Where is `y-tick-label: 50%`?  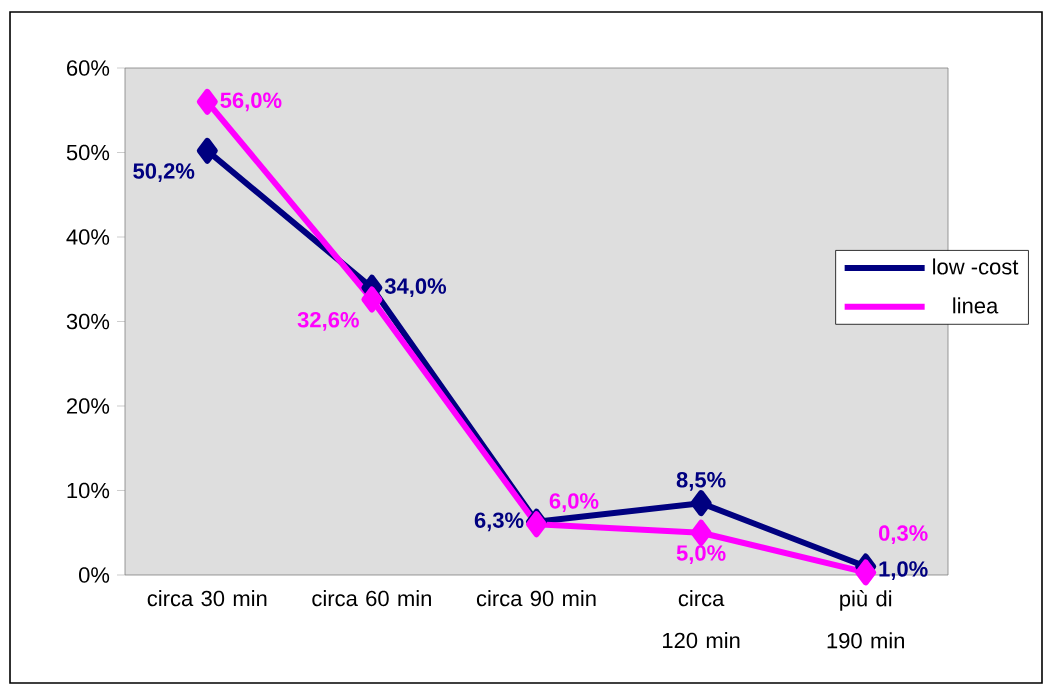
y-tick-label: 50% is located at coordinates (88, 152).